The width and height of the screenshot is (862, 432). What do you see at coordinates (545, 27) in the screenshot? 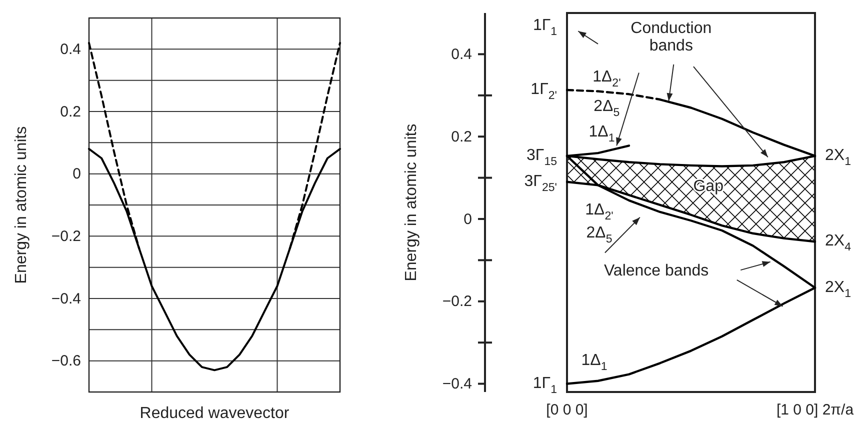
I see `text: 1Γ$_{1}$` at bounding box center [545, 27].